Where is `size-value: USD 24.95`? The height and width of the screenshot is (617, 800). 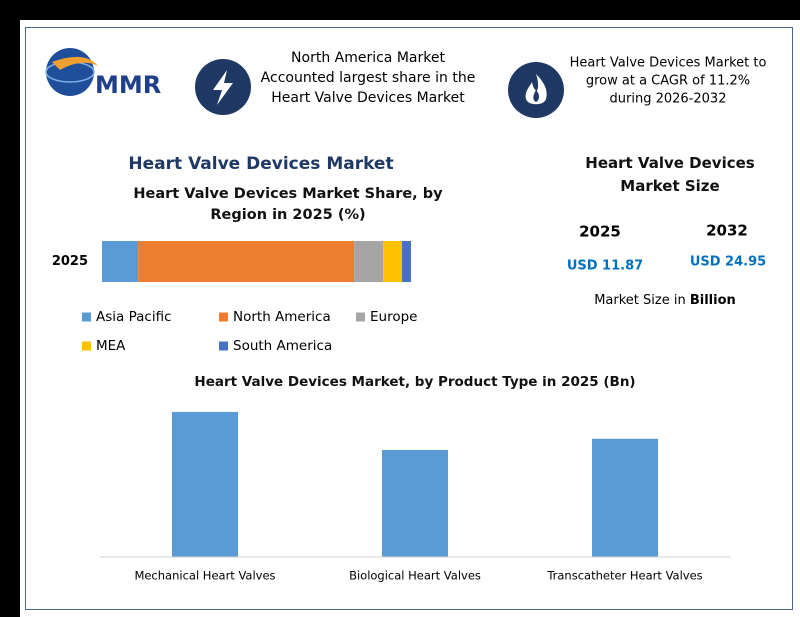 size-value: USD 24.95 is located at coordinates (728, 262).